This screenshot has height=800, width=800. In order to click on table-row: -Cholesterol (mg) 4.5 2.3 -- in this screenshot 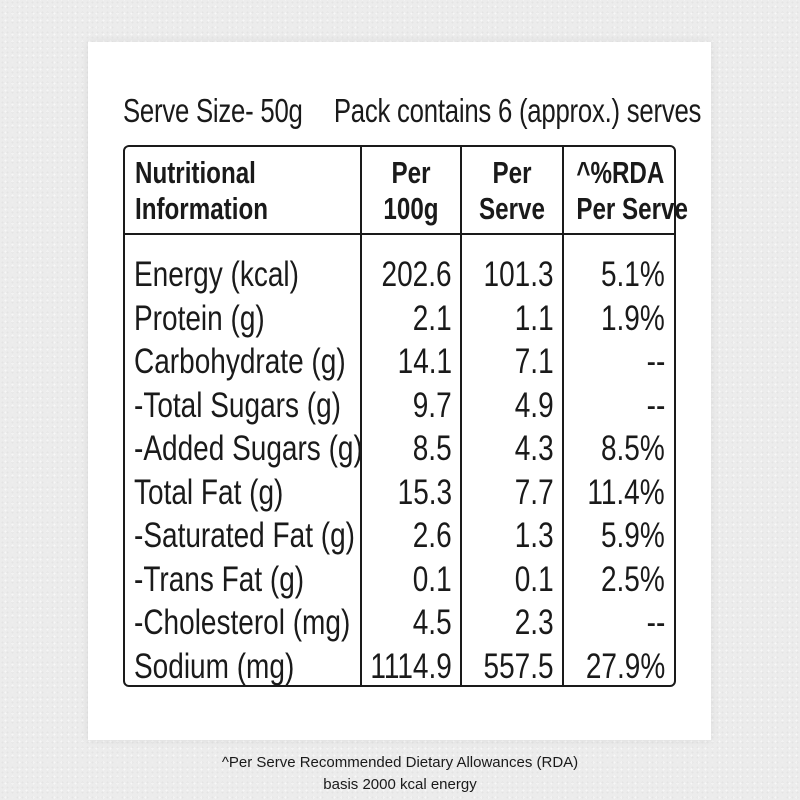, I will do `click(399, 625)`.